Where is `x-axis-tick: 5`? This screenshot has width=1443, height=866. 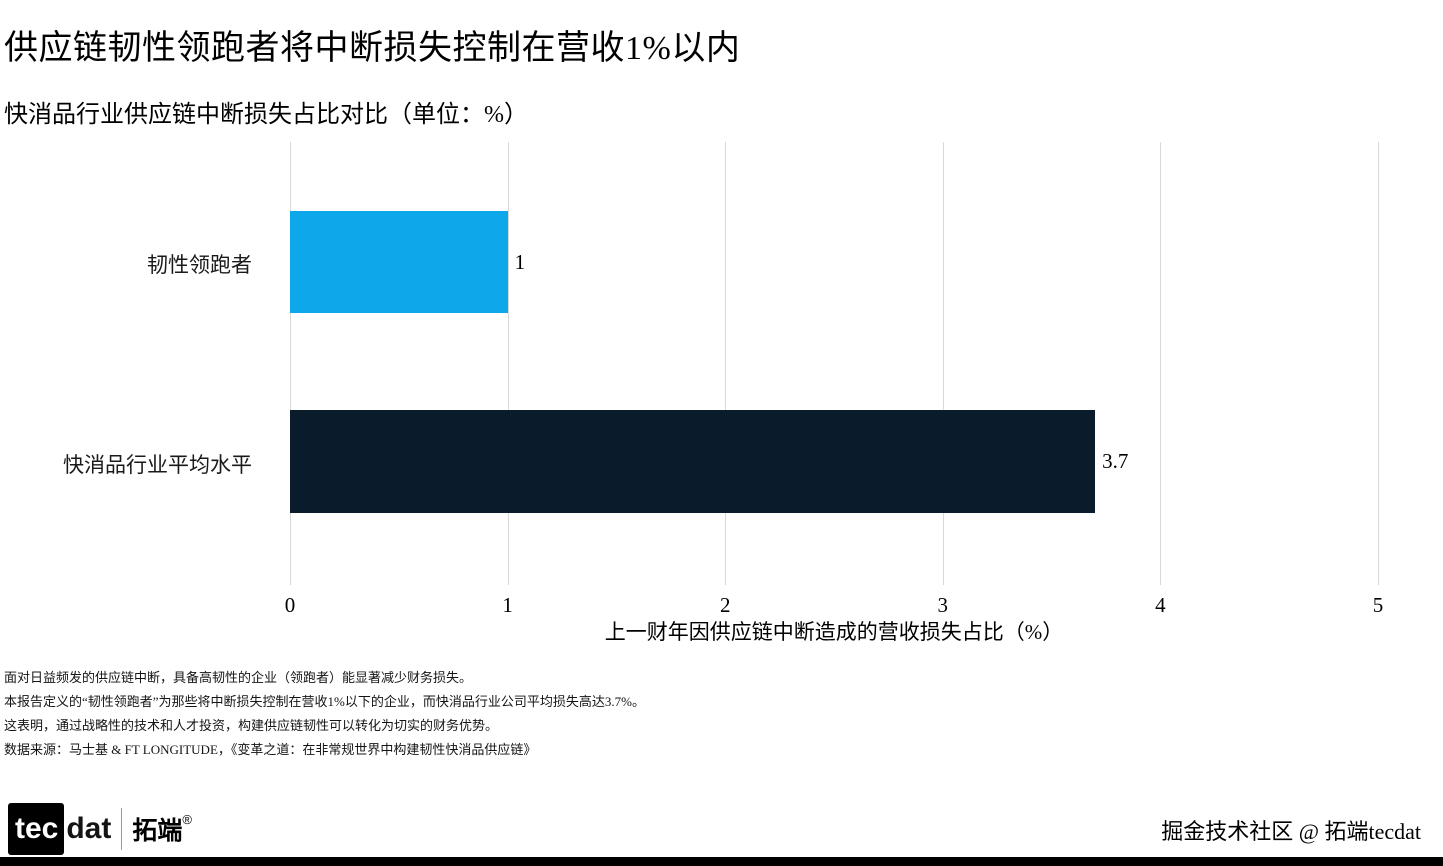 x-axis-tick: 5 is located at coordinates (1378, 605).